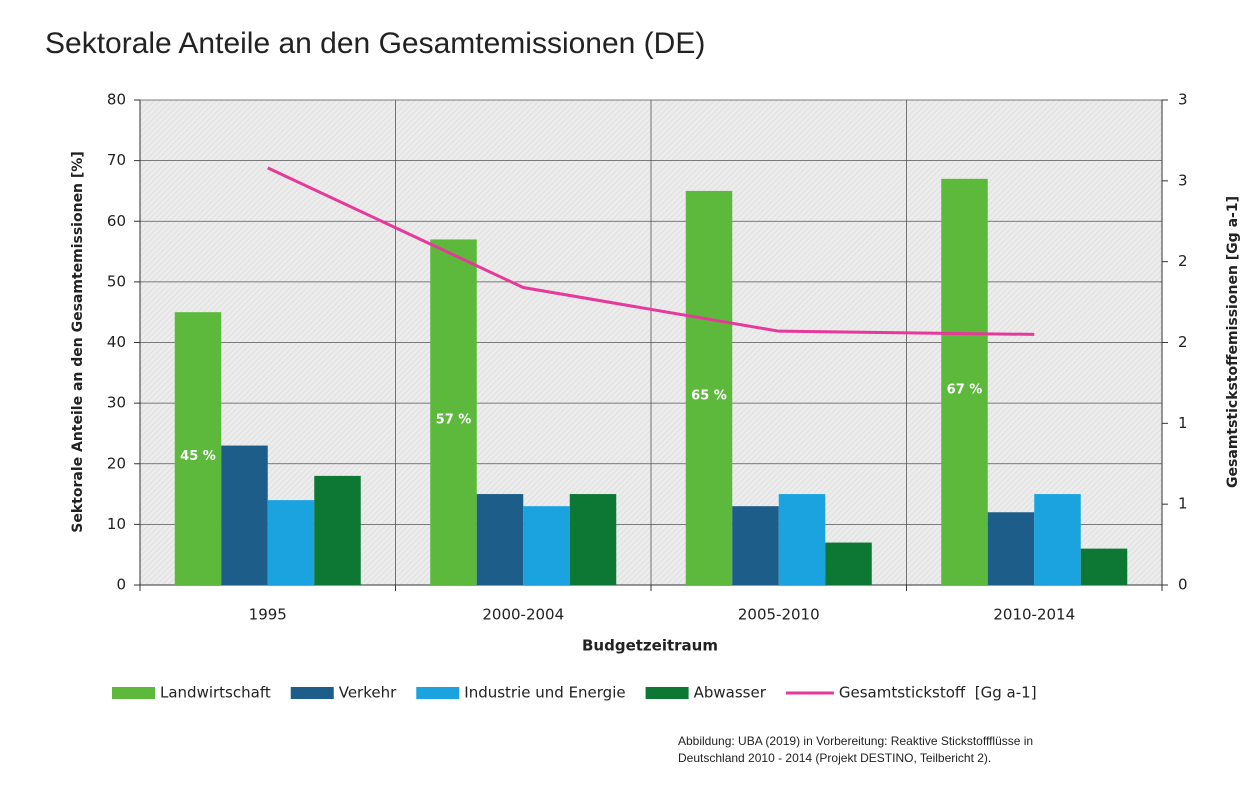  I want to click on y-tick-label: 40, so click(116, 342).